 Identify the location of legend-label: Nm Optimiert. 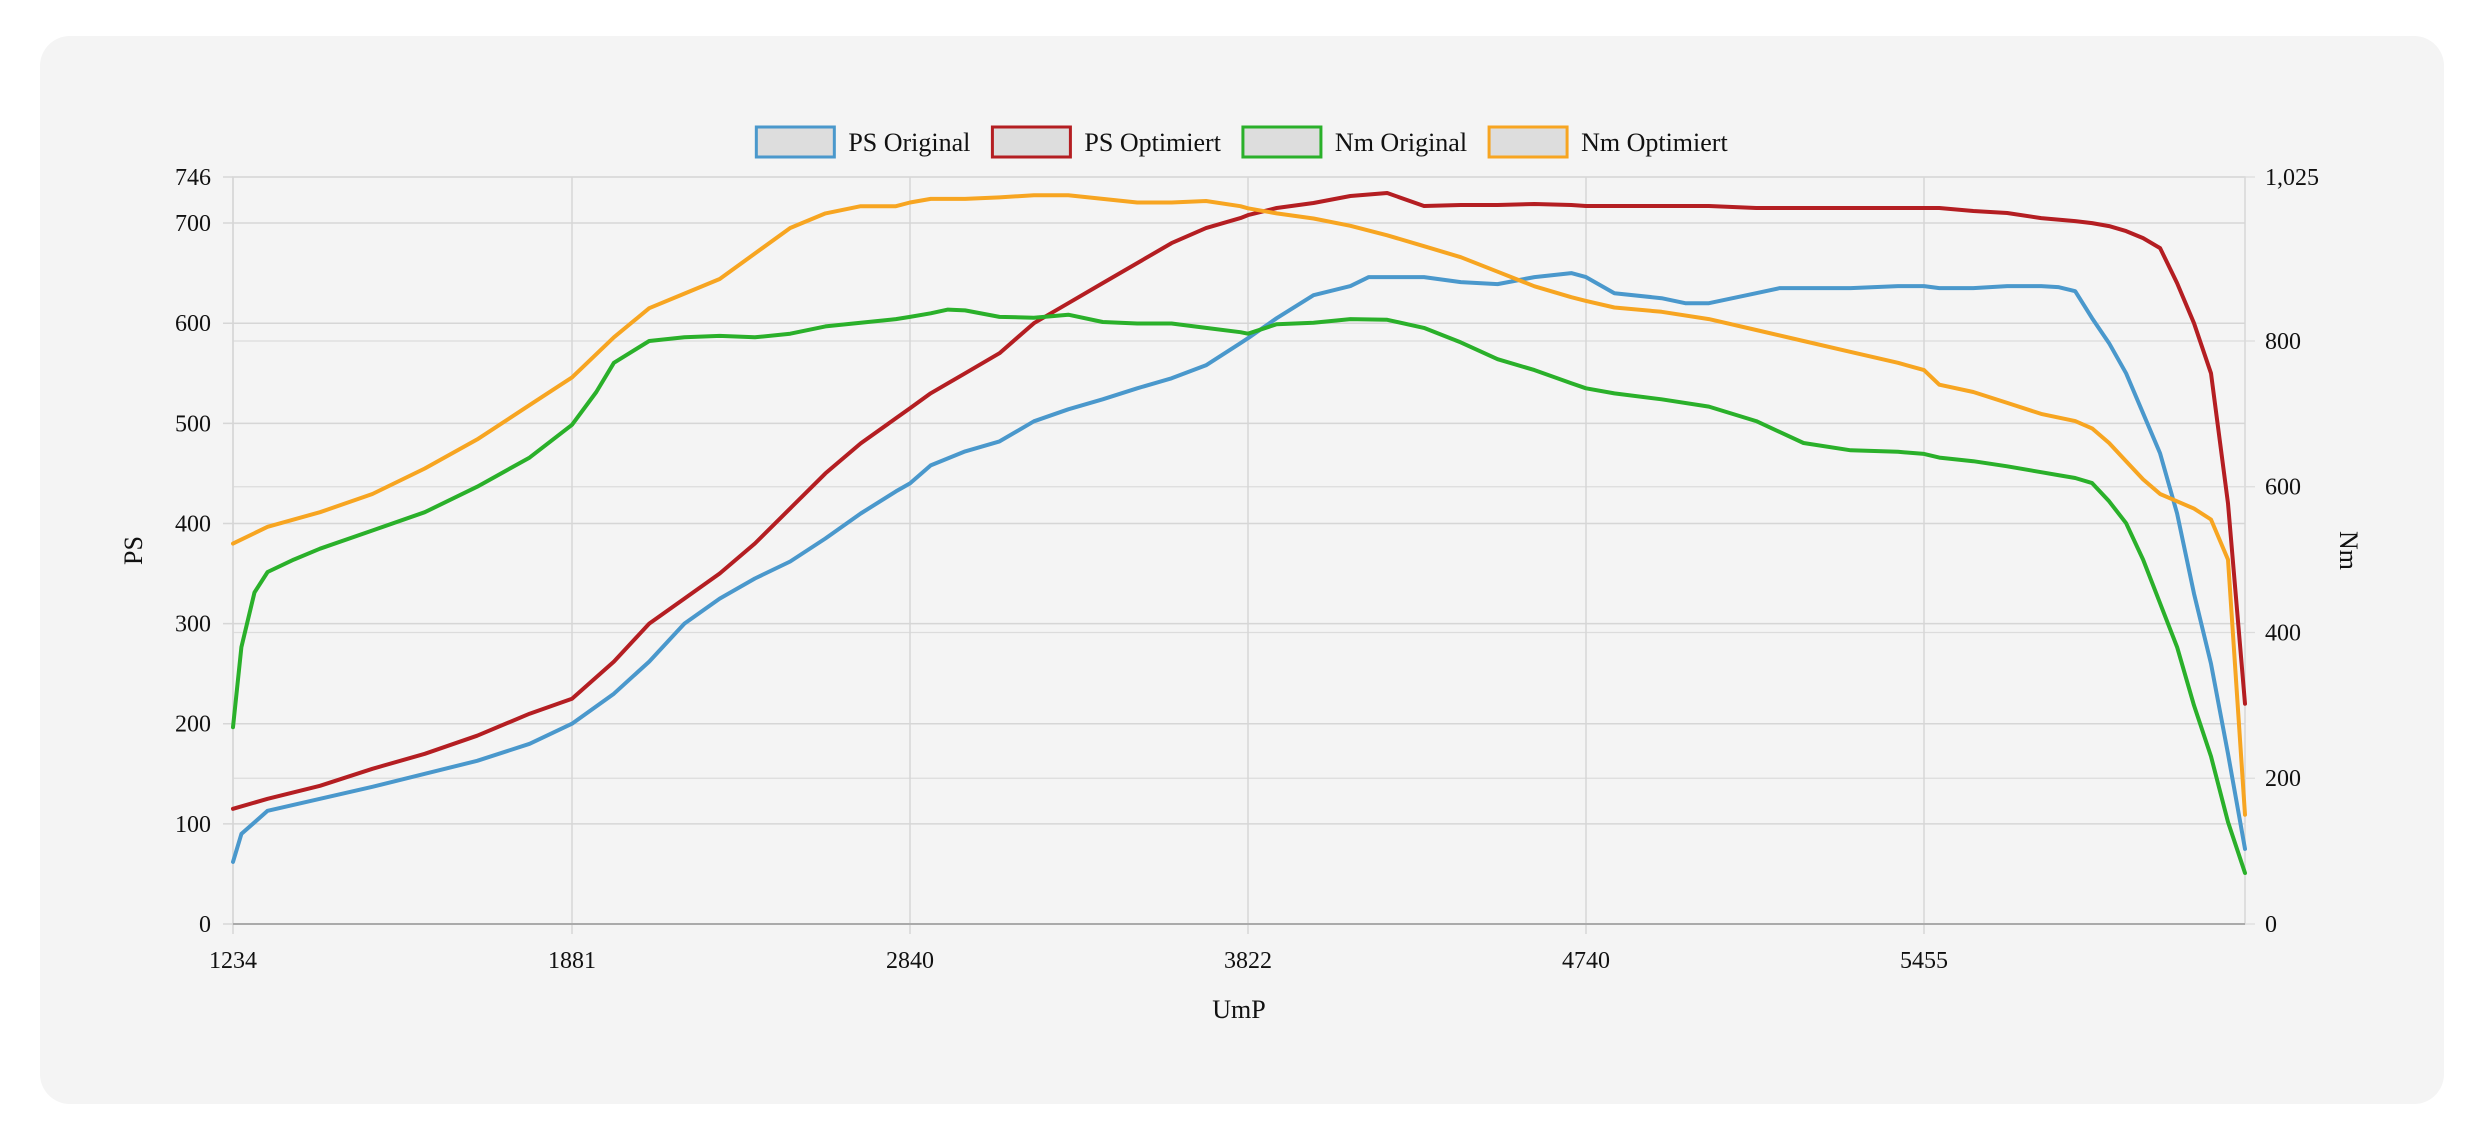
(1654, 142).